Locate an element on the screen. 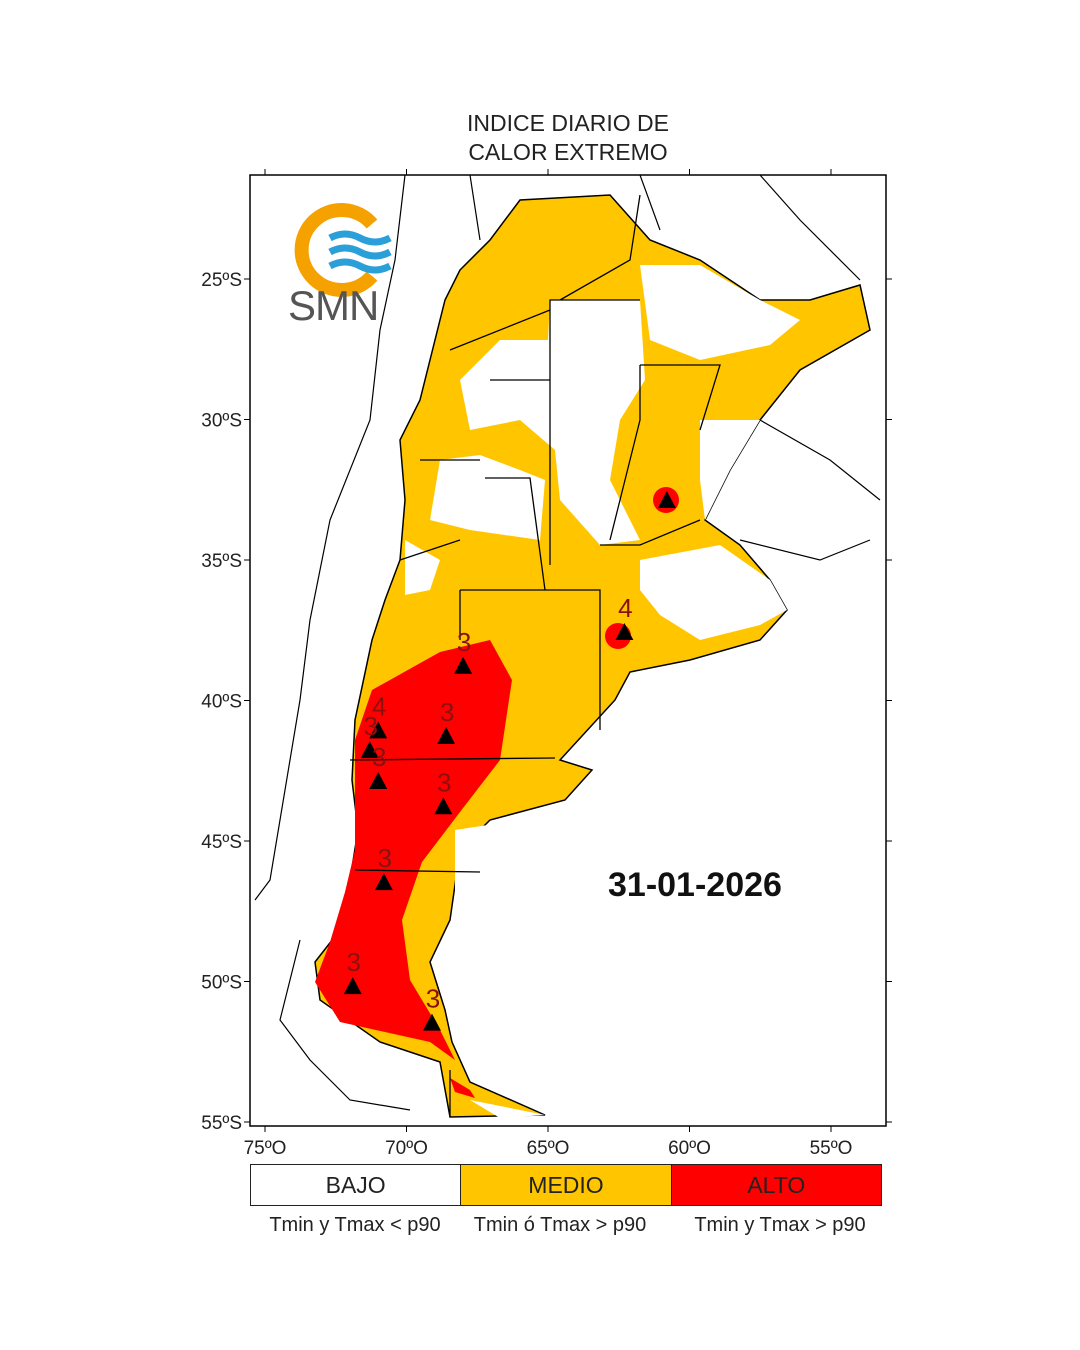 The image size is (1080, 1350). lat-tick-label: 55ºS is located at coordinates (221, 1123).